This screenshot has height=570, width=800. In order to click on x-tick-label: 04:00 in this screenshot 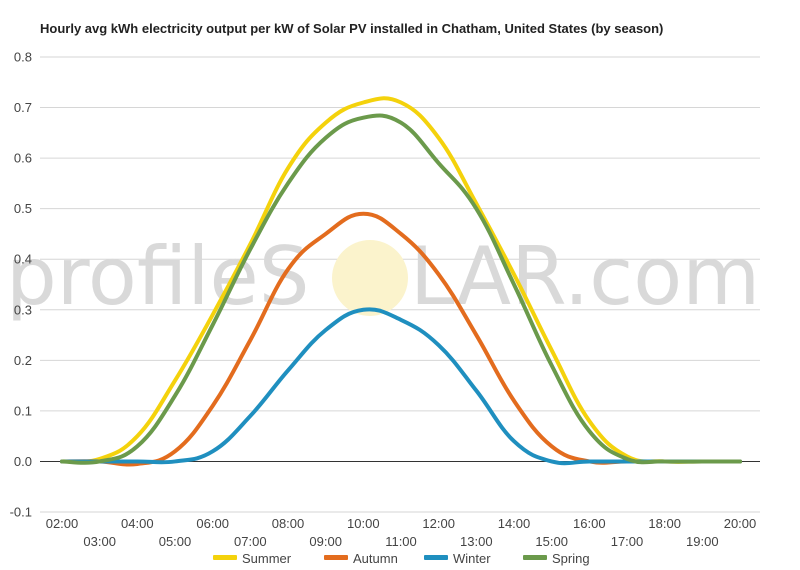, I will do `click(137, 523)`.